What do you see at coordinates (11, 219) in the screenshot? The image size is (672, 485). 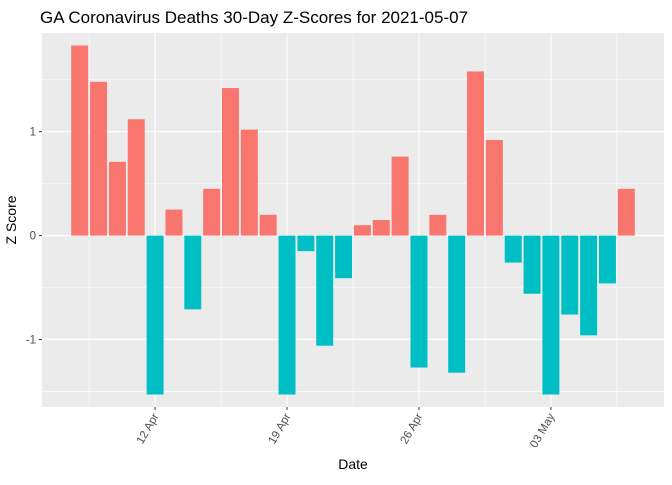 I see `y-axis-title: Z Score` at bounding box center [11, 219].